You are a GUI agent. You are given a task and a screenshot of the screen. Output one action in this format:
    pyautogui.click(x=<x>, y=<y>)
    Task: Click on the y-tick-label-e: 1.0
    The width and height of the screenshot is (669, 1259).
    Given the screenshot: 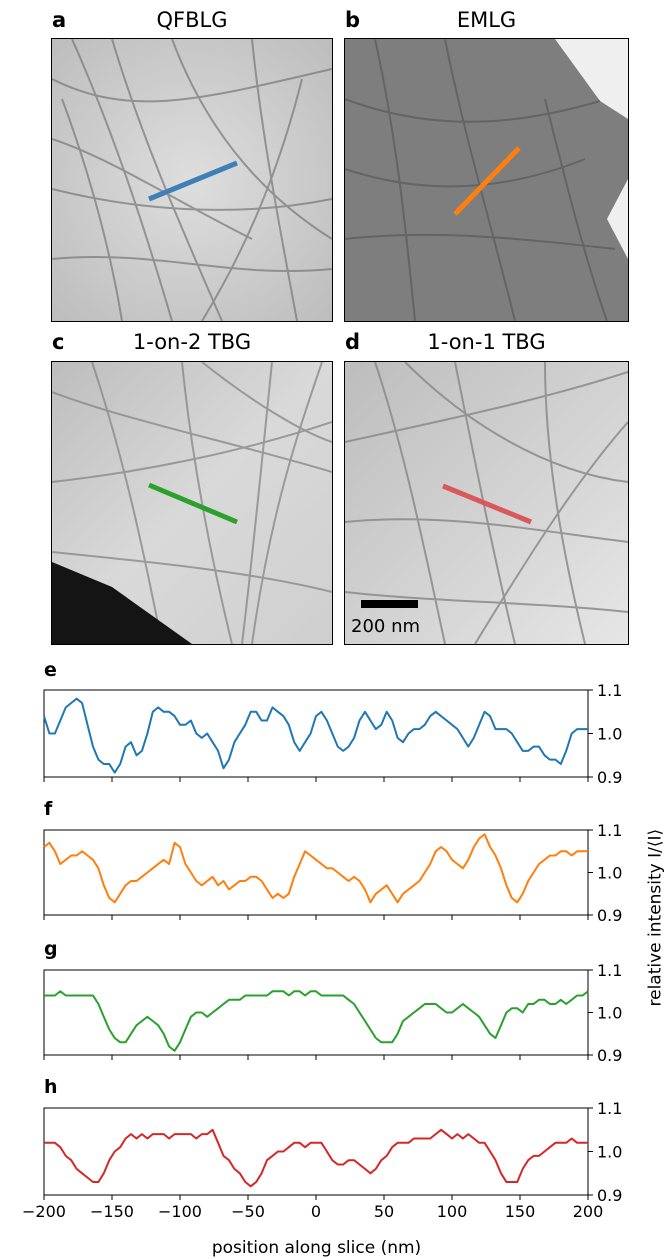 What is the action you would take?
    pyautogui.click(x=609, y=734)
    